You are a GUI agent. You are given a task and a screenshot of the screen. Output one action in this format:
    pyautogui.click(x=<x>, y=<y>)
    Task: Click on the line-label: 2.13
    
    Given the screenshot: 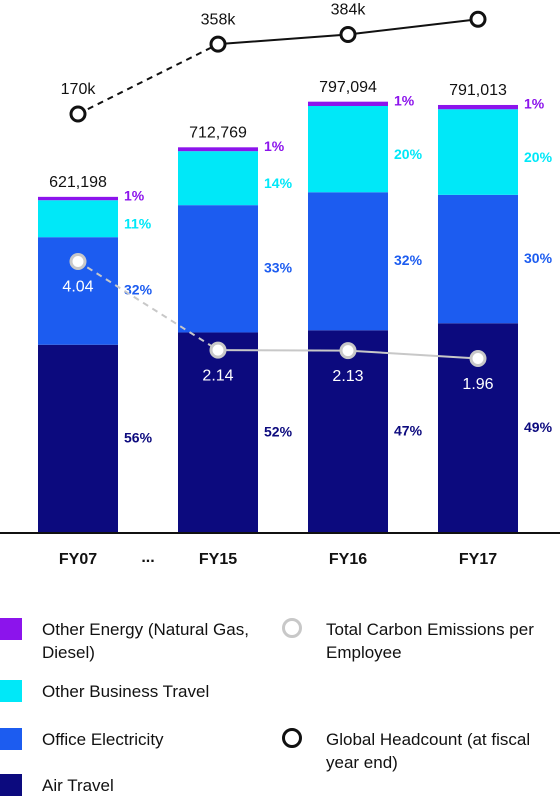 What is the action you would take?
    pyautogui.click(x=347, y=376)
    